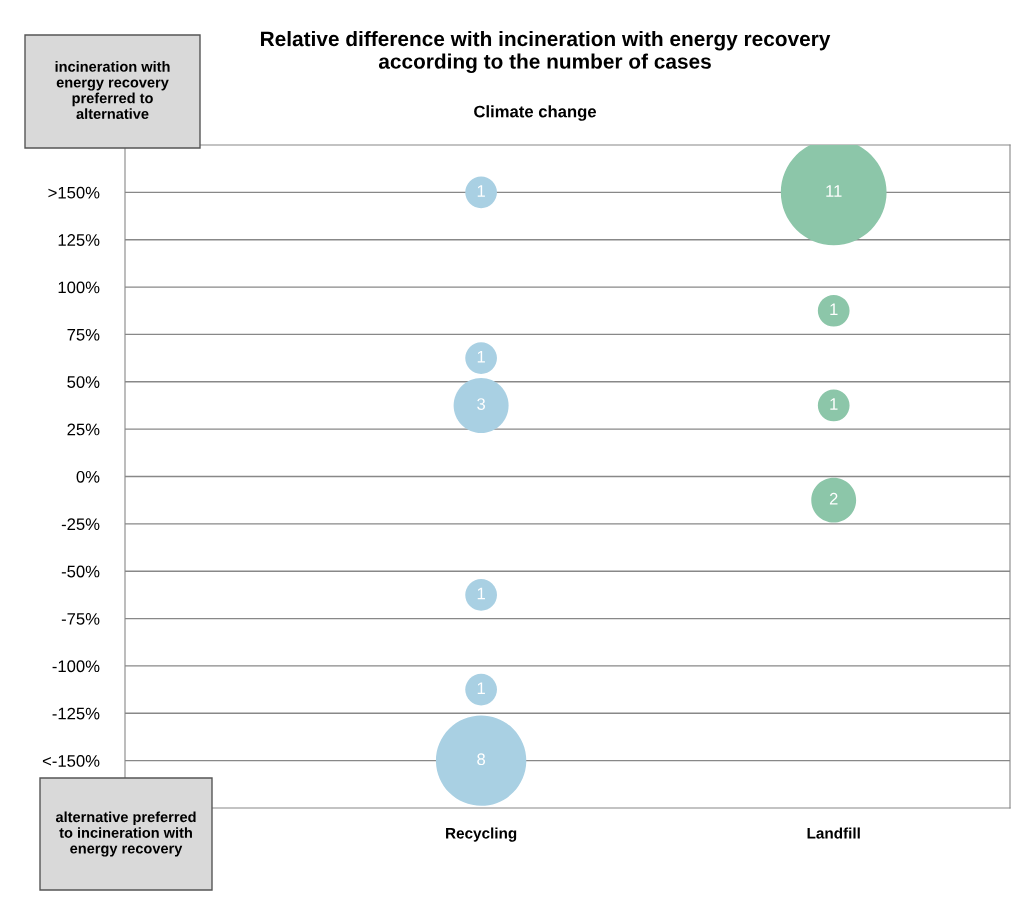 The height and width of the screenshot is (902, 1017). What do you see at coordinates (546, 52) in the screenshot?
I see `chart-title: Relative difference with incineration with energy recovery according to the number of cases` at bounding box center [546, 52].